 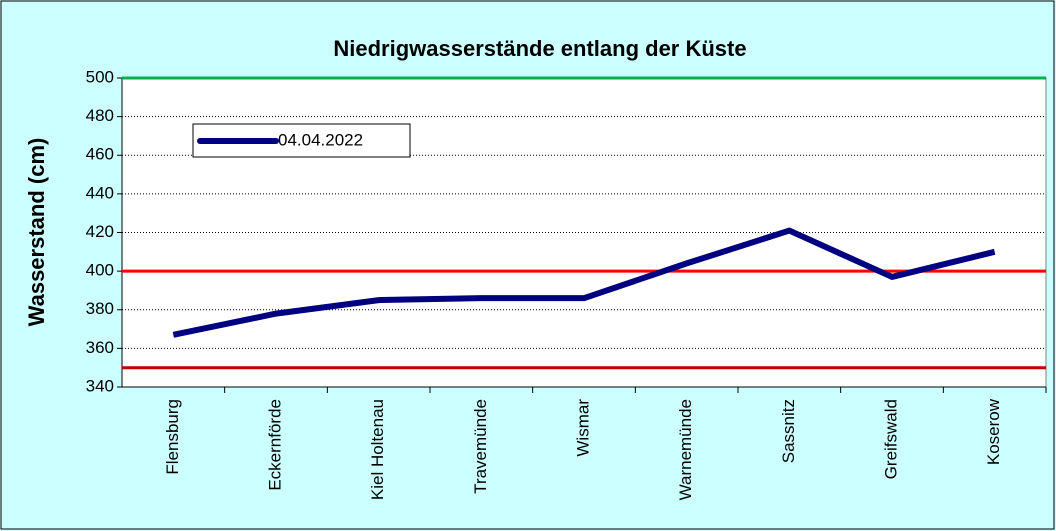 I want to click on x-tick-label: Greifswald, so click(x=890, y=439).